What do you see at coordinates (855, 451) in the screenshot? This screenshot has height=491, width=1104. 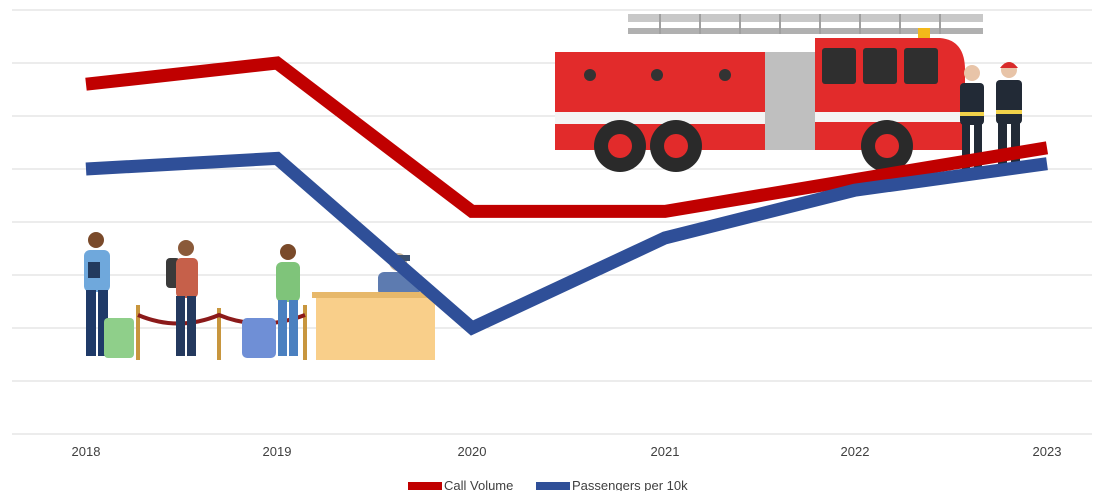 I see `x-tick-label: 2022` at bounding box center [855, 451].